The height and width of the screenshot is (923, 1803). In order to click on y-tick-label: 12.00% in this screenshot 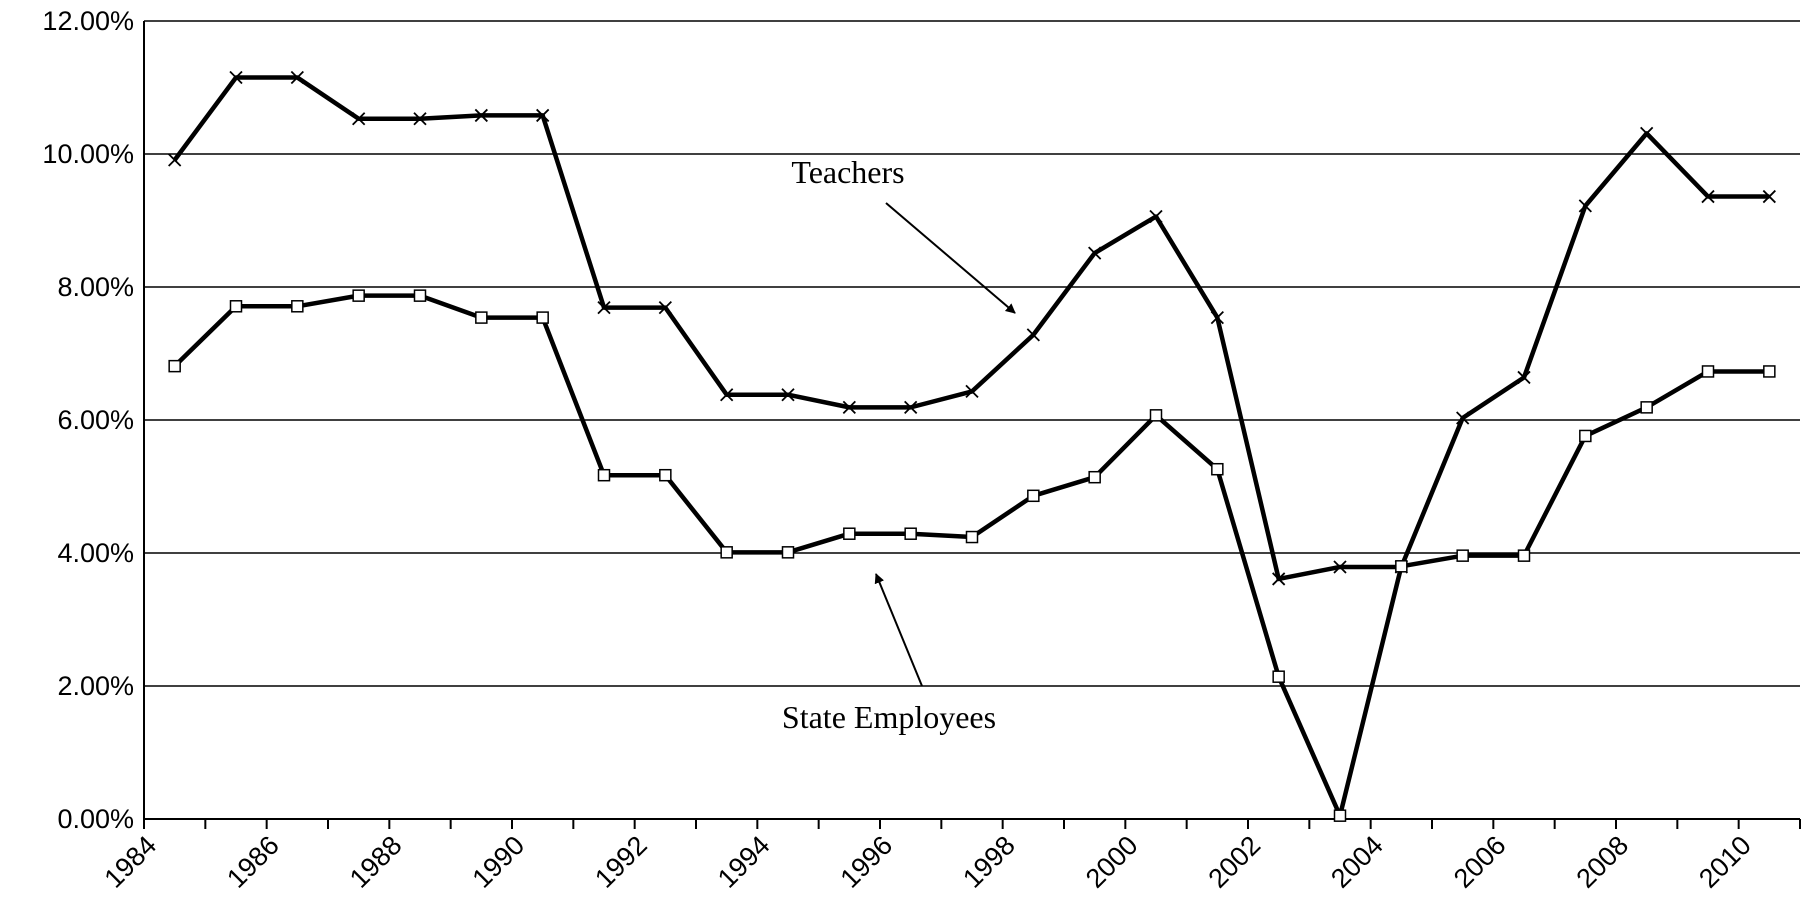, I will do `click(88, 21)`.